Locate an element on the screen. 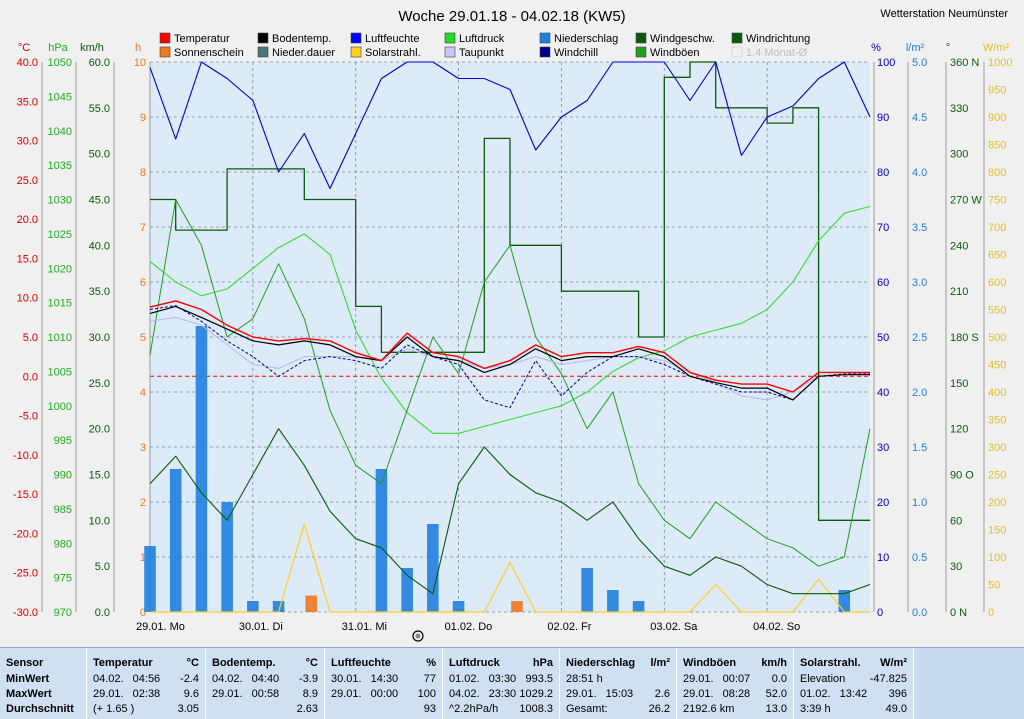  h-tick-label: 1 is located at coordinates (143, 558).